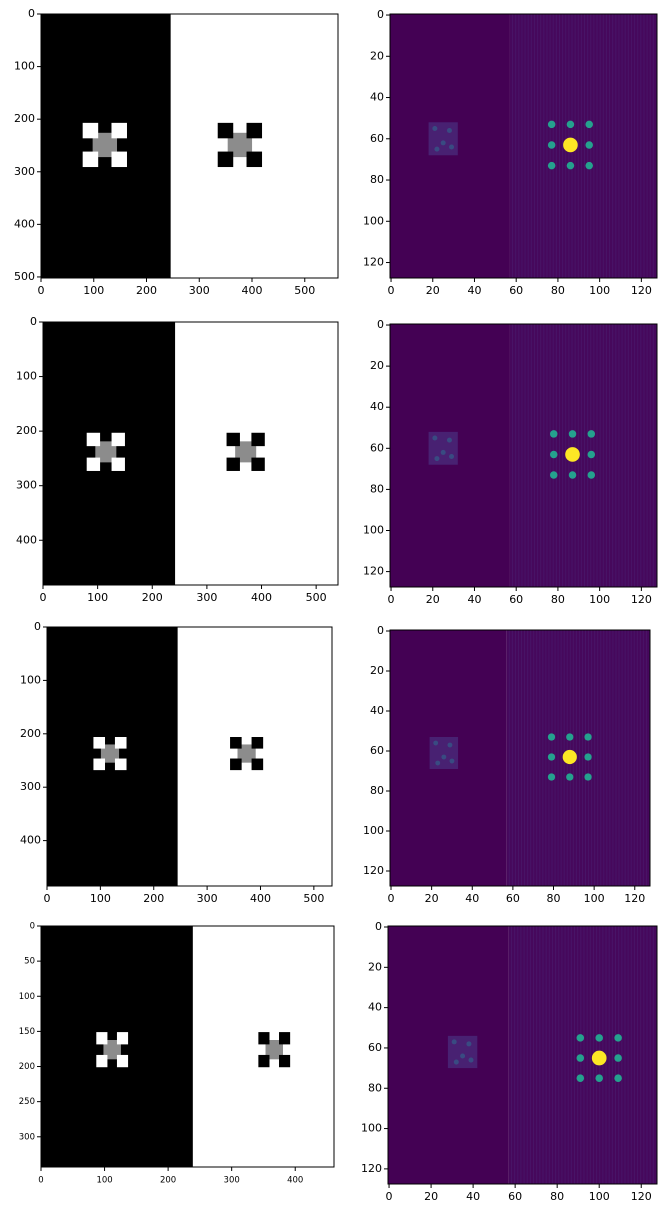 Image resolution: width=668 pixels, height=1213 pixels. What do you see at coordinates (30, 840) in the screenshot?
I see `y-tick-label: 400` at bounding box center [30, 840].